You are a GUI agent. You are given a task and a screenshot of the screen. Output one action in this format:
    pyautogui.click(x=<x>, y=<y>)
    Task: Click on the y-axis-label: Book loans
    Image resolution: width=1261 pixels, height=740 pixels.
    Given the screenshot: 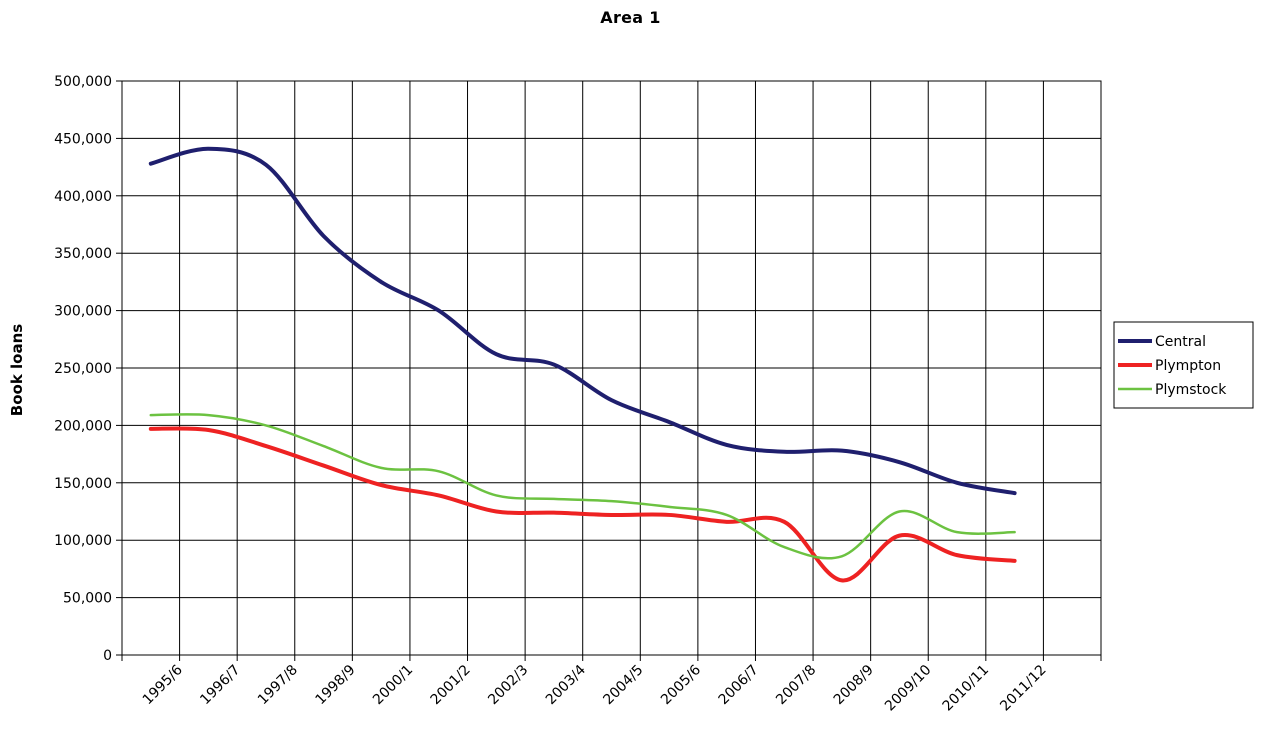 What is the action you would take?
    pyautogui.click(x=17, y=370)
    